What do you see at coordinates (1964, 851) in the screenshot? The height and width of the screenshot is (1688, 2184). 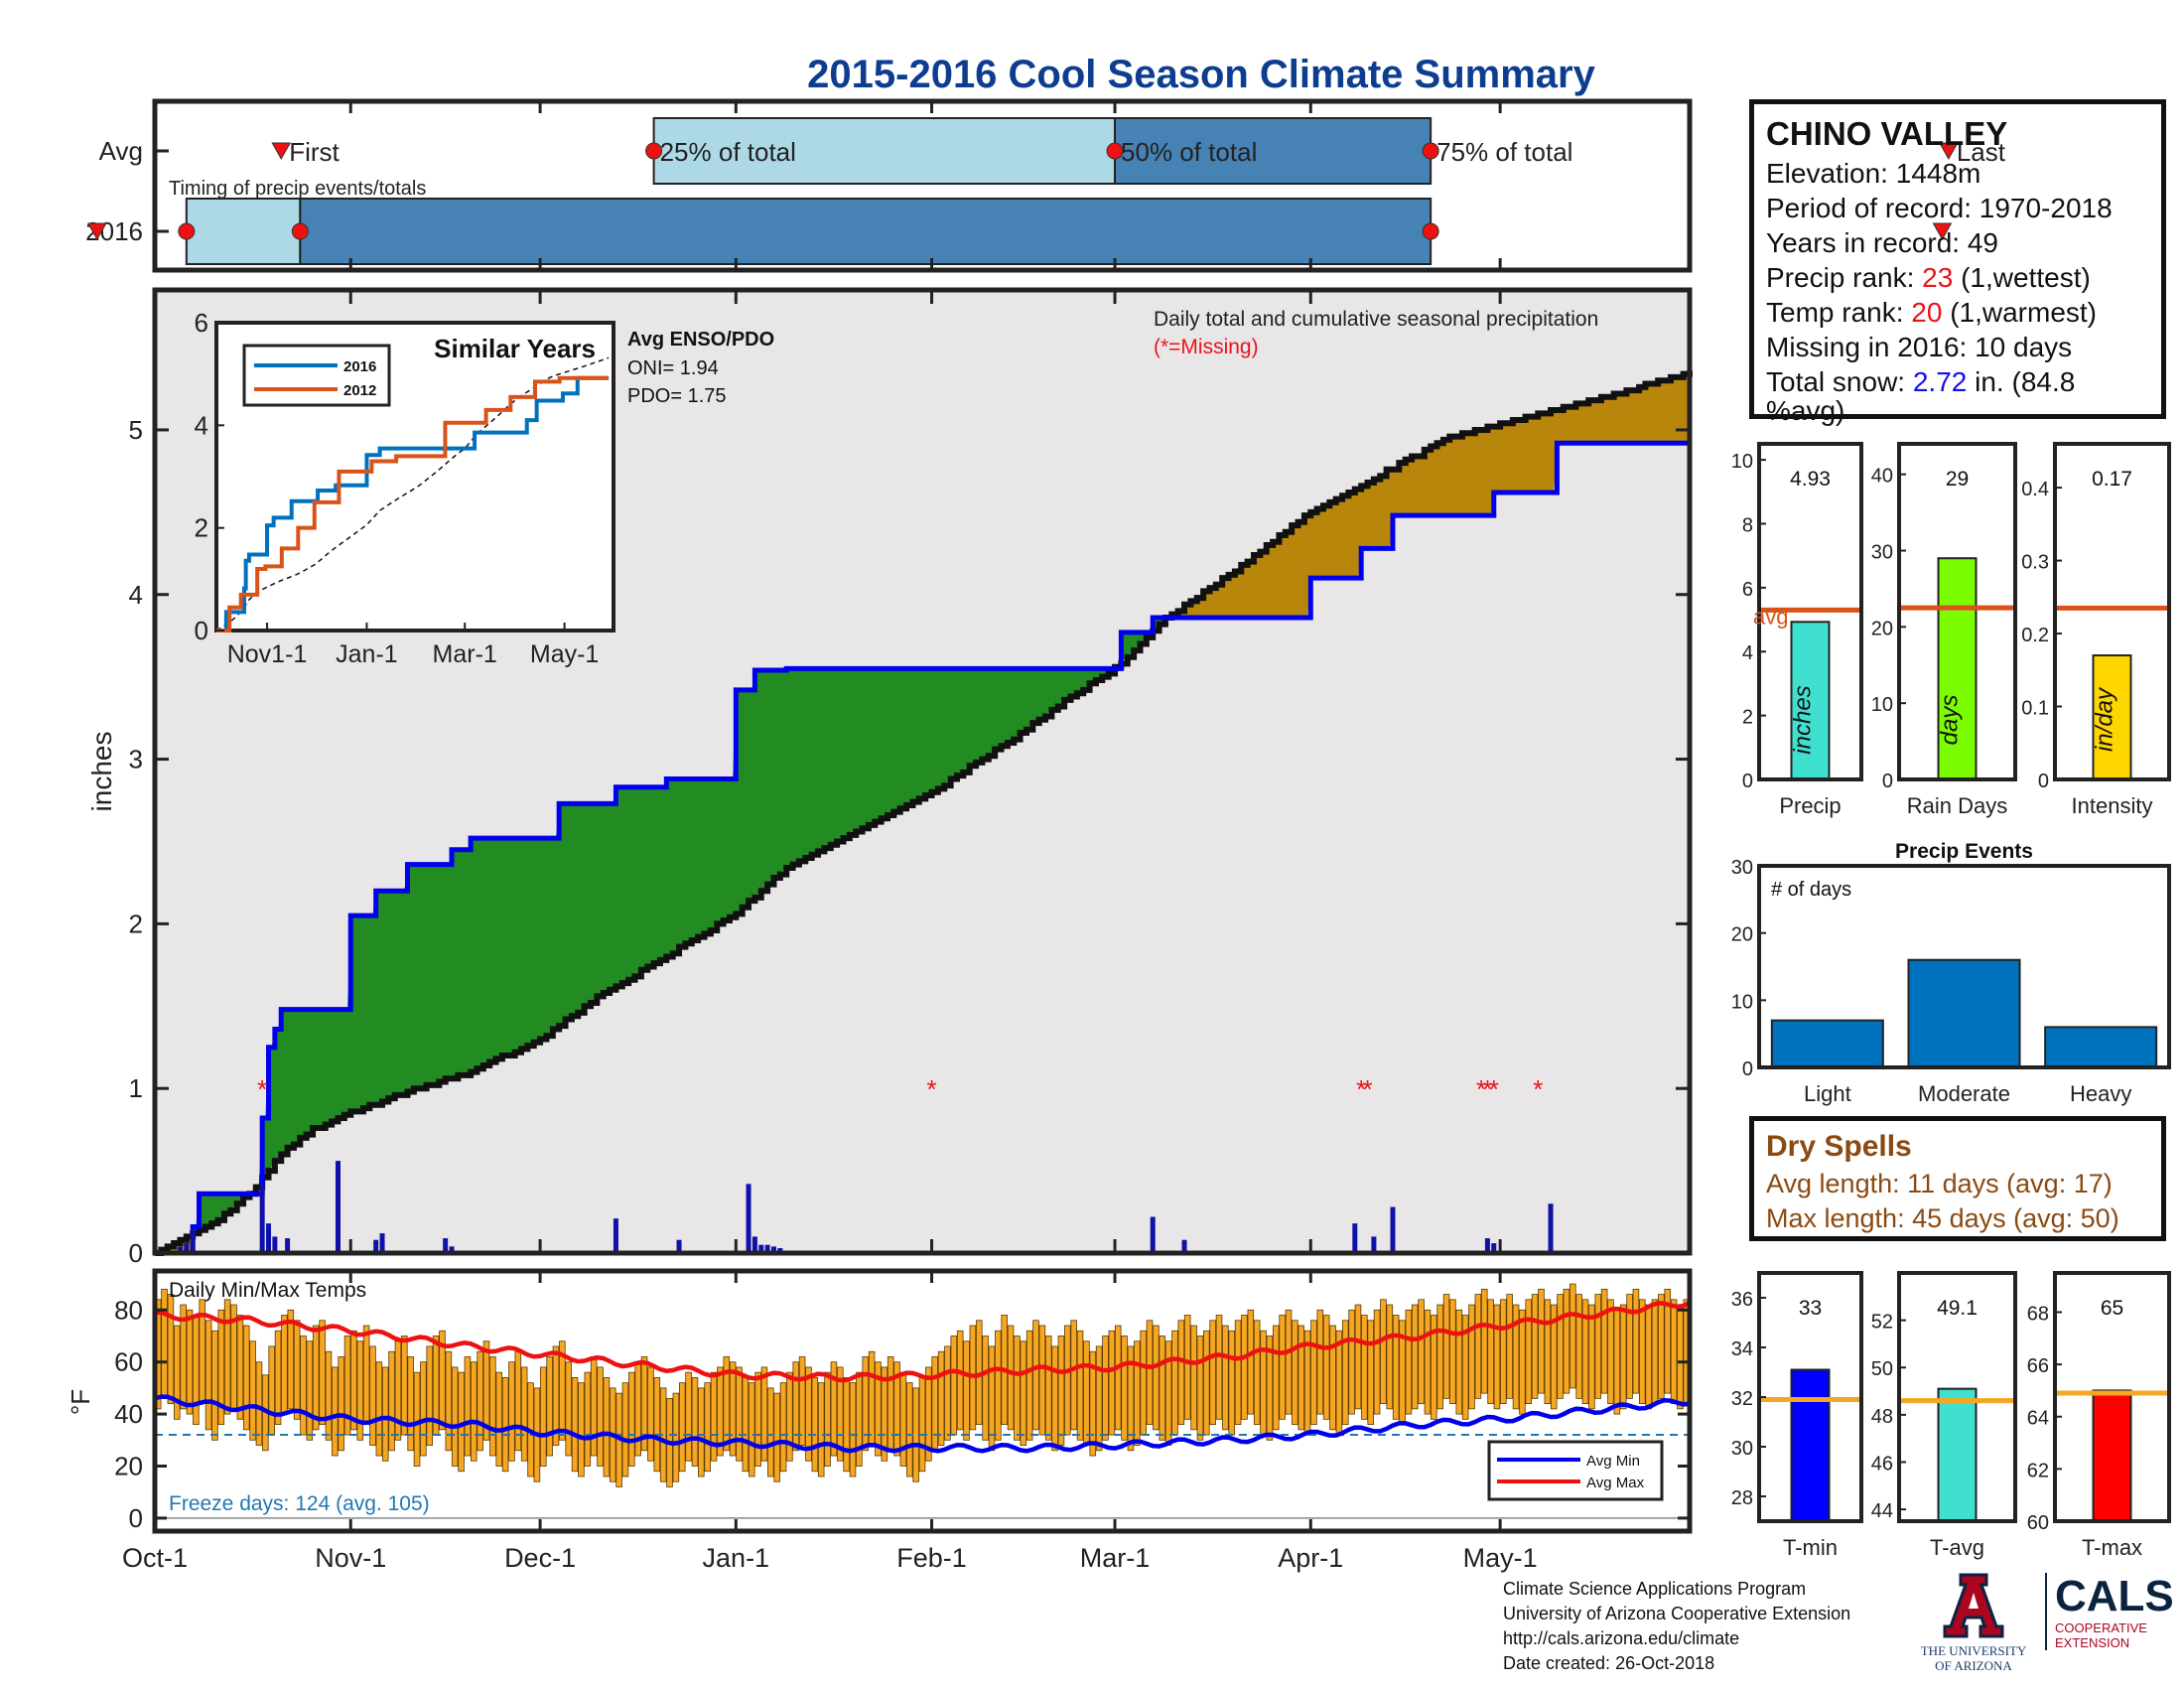 I see `panel-title: Precip Events` at bounding box center [1964, 851].